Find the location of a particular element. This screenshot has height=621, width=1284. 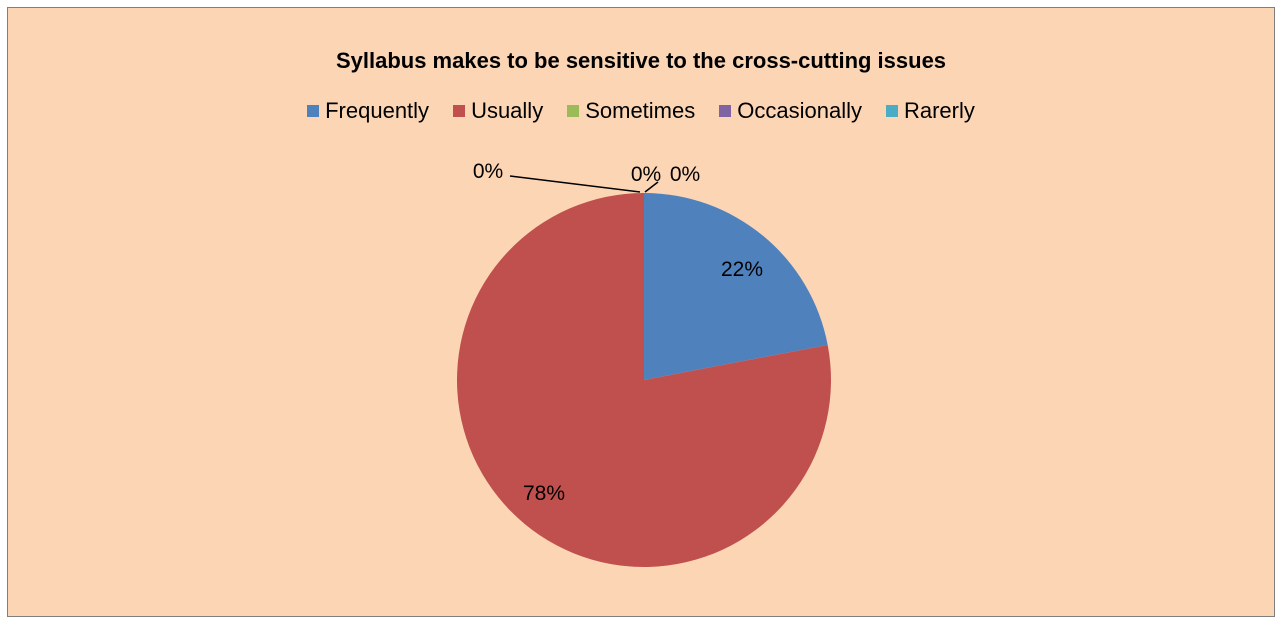

legend-item-sometimes: Sometimes is located at coordinates (631, 111).